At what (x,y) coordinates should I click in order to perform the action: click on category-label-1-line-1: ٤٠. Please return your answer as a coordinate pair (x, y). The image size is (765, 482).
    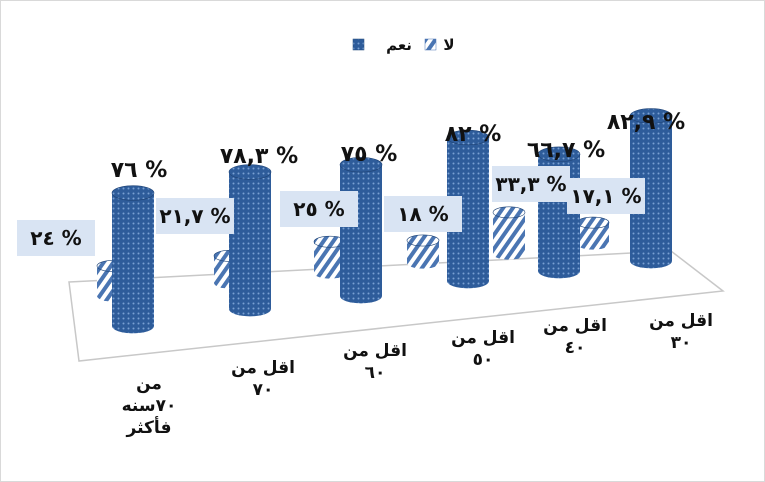
    Looking at the image, I should click on (575, 348).